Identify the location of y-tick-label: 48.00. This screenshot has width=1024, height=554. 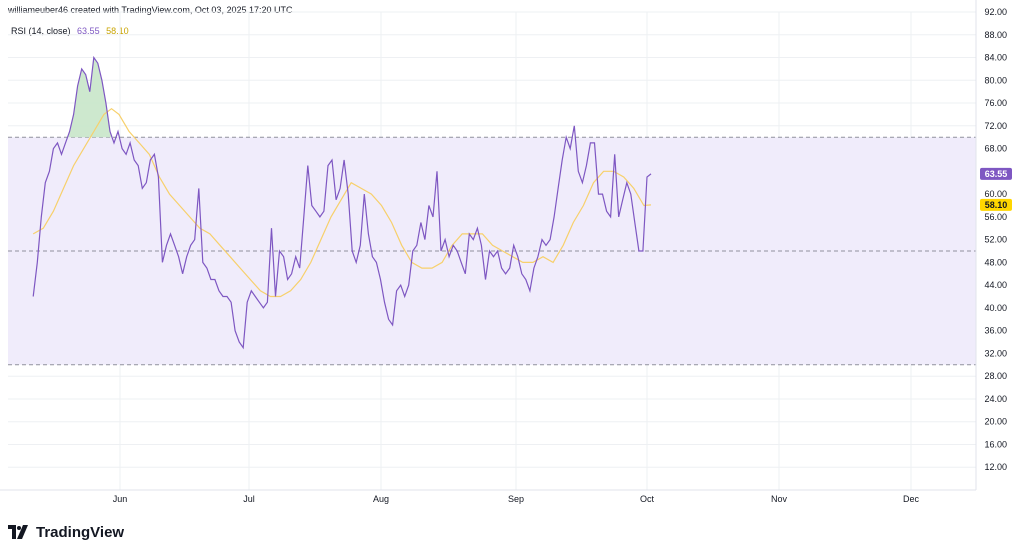
(995, 262).